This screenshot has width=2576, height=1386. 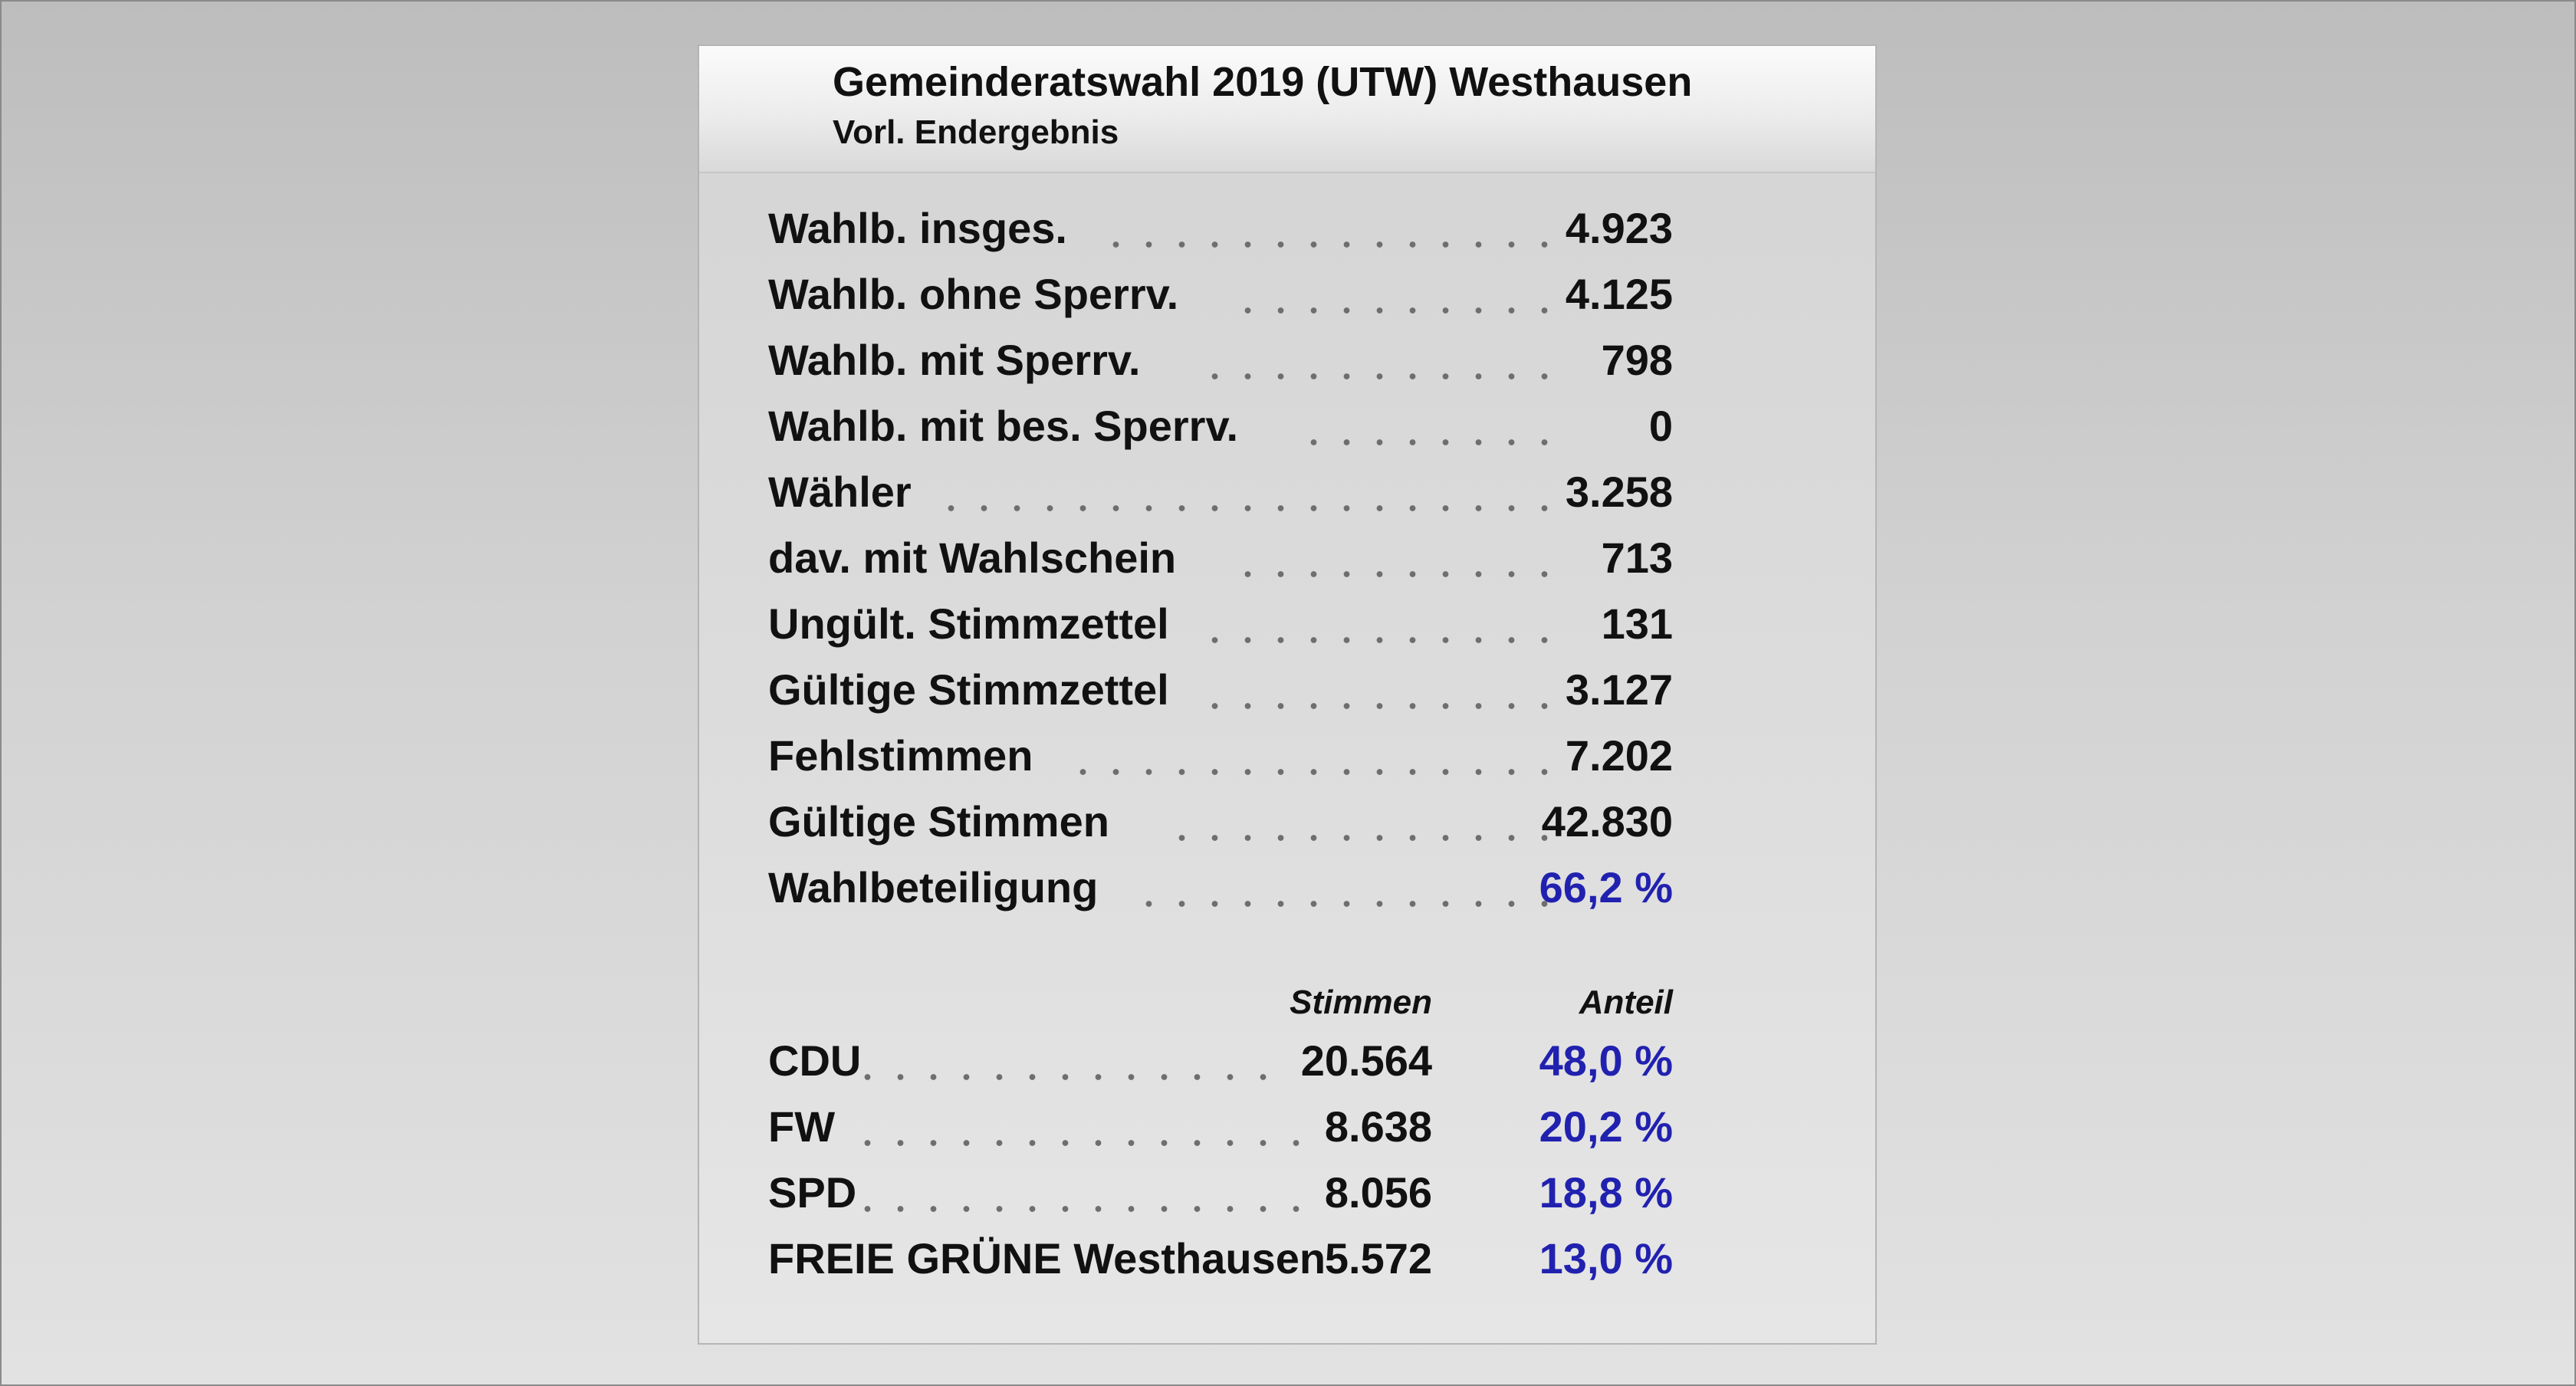 What do you see at coordinates (1606, 1060) in the screenshot?
I see `party-share: 48,0 %` at bounding box center [1606, 1060].